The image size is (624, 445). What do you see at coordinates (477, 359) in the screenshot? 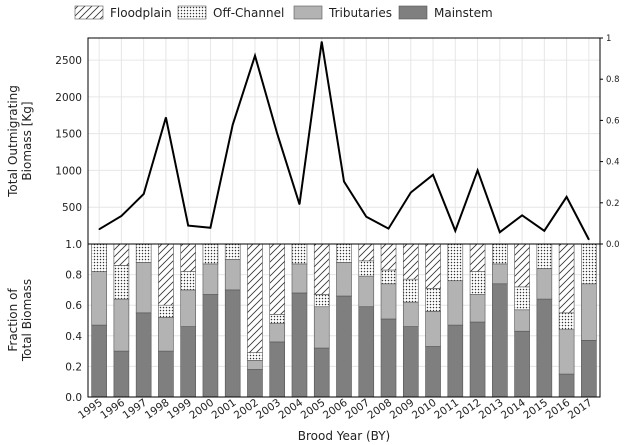
I see `bar-2012-mainstem` at bounding box center [477, 359].